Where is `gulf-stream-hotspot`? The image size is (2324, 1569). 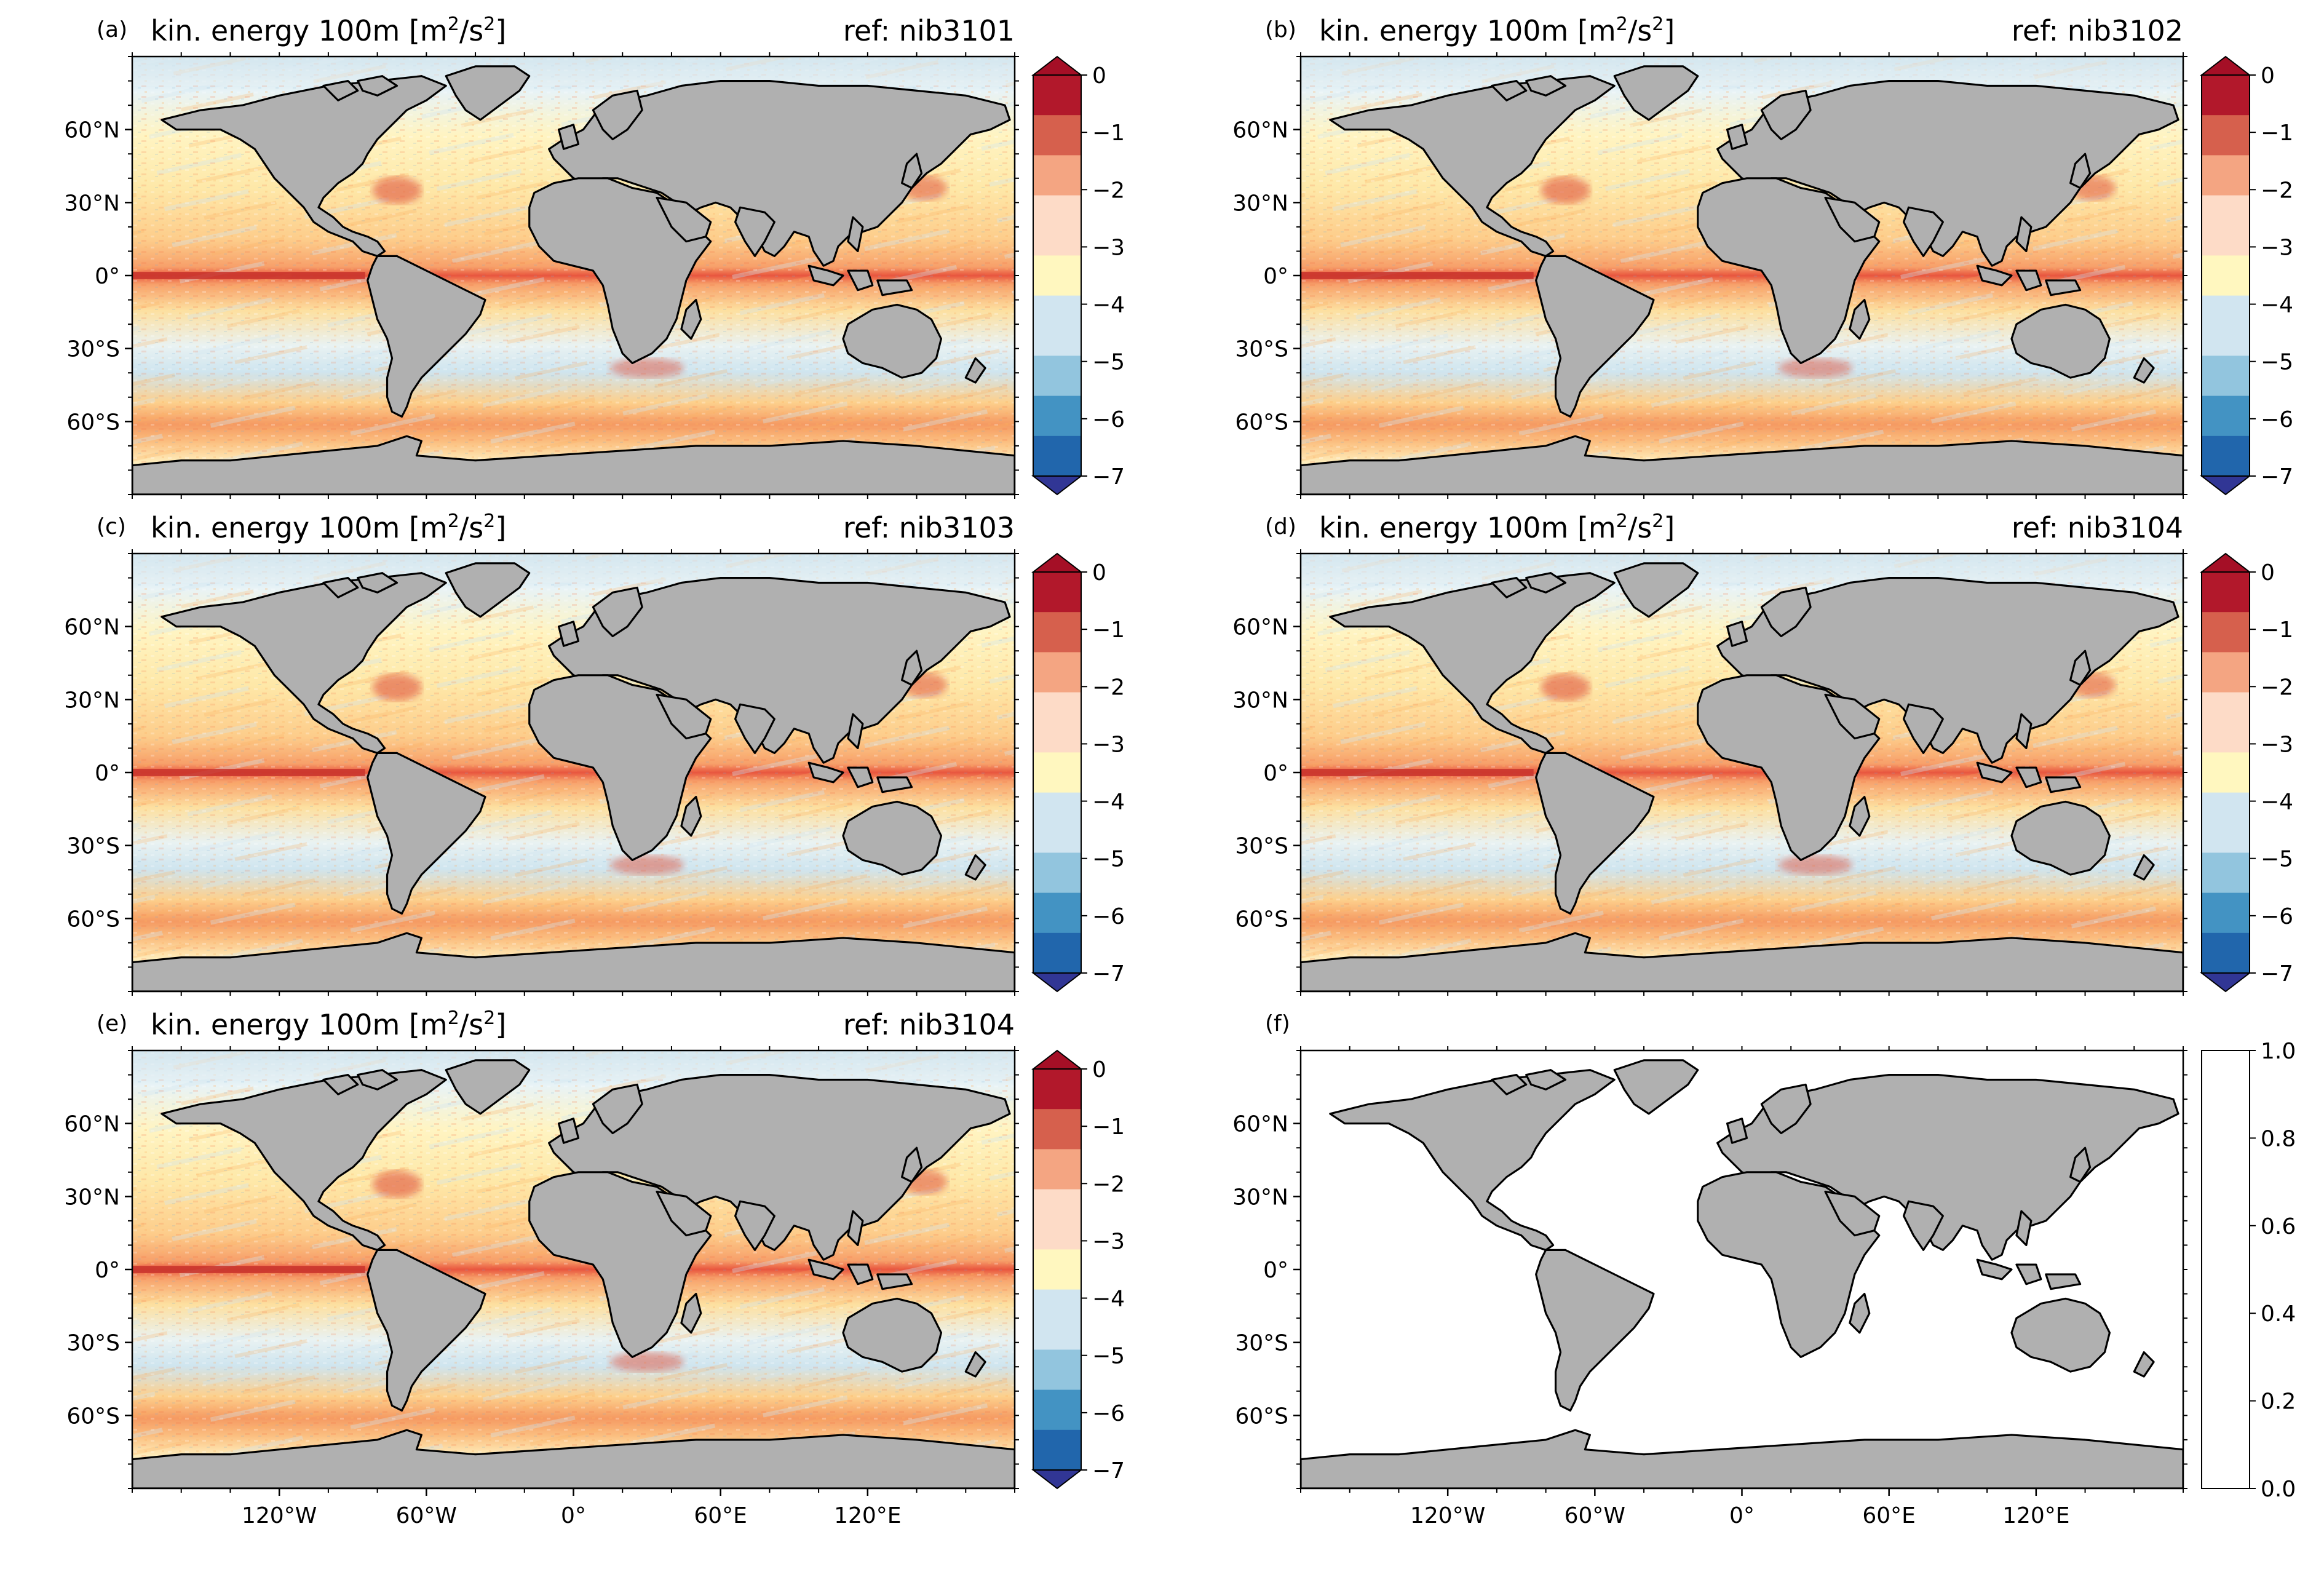 gulf-stream-hotspot is located at coordinates (397, 687).